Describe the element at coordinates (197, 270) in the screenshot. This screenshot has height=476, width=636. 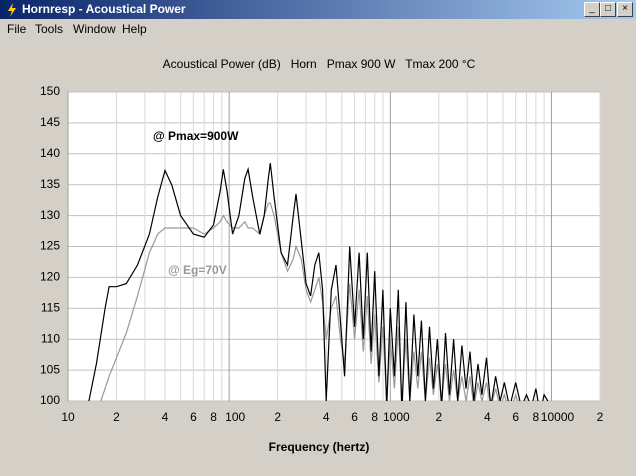
I see `annotation: @ Eg=70V` at that location.